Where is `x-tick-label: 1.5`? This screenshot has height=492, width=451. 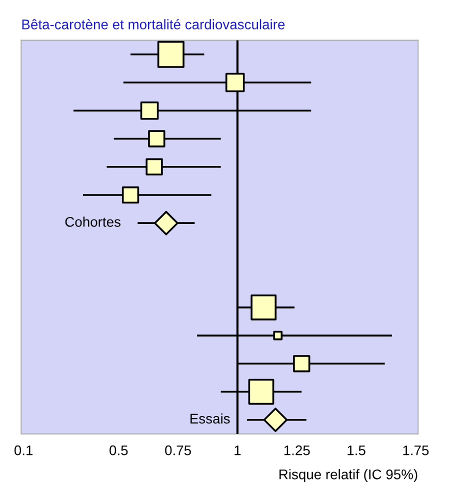
x-tick-label: 1.5 is located at coordinates (357, 451).